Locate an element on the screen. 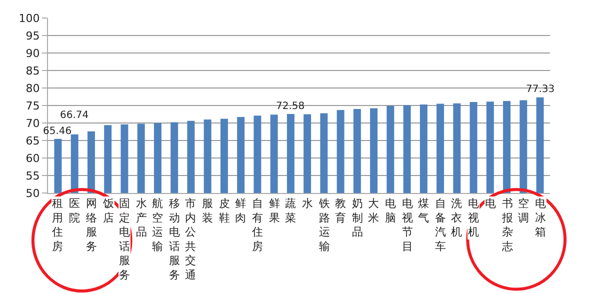 This screenshot has width=600, height=293. x-tick-label: 鲜肉 is located at coordinates (240, 210).